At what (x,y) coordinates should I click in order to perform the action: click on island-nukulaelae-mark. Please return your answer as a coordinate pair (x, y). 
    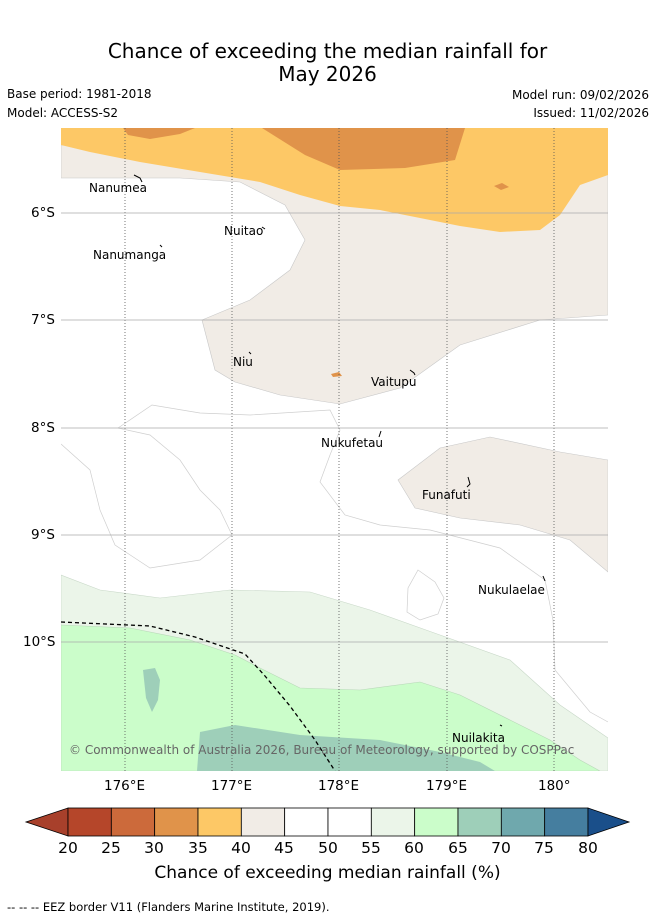
    Looking at the image, I should click on (544, 578).